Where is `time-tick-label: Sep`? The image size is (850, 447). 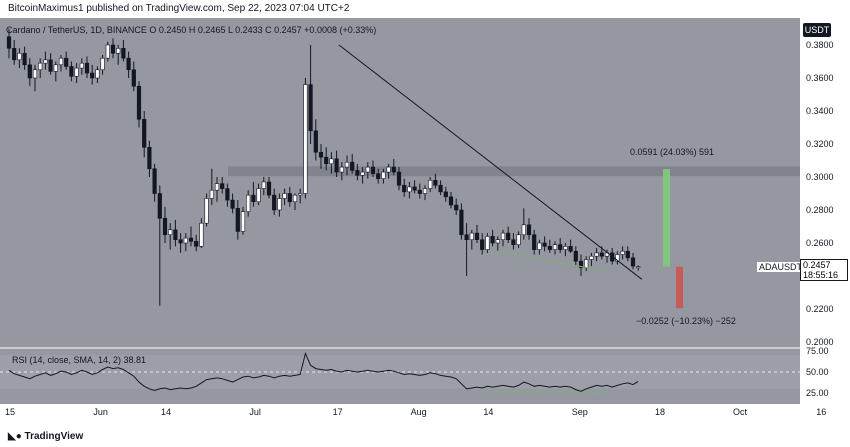 time-tick-label: Sep is located at coordinates (580, 412).